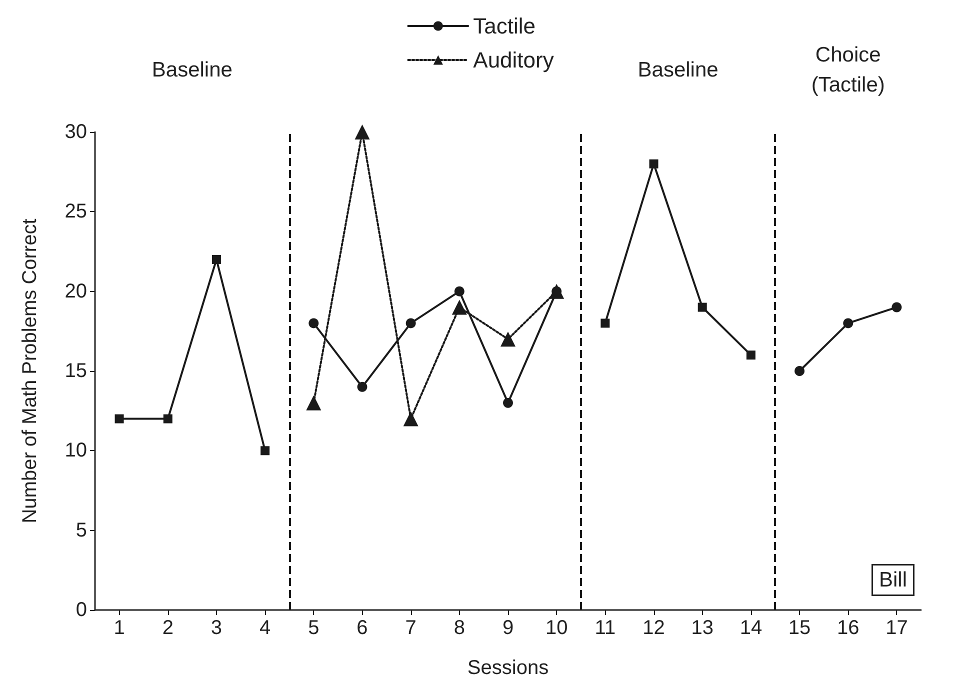 The width and height of the screenshot is (961, 700). What do you see at coordinates (75, 291) in the screenshot?
I see `y-tick-label: 20` at bounding box center [75, 291].